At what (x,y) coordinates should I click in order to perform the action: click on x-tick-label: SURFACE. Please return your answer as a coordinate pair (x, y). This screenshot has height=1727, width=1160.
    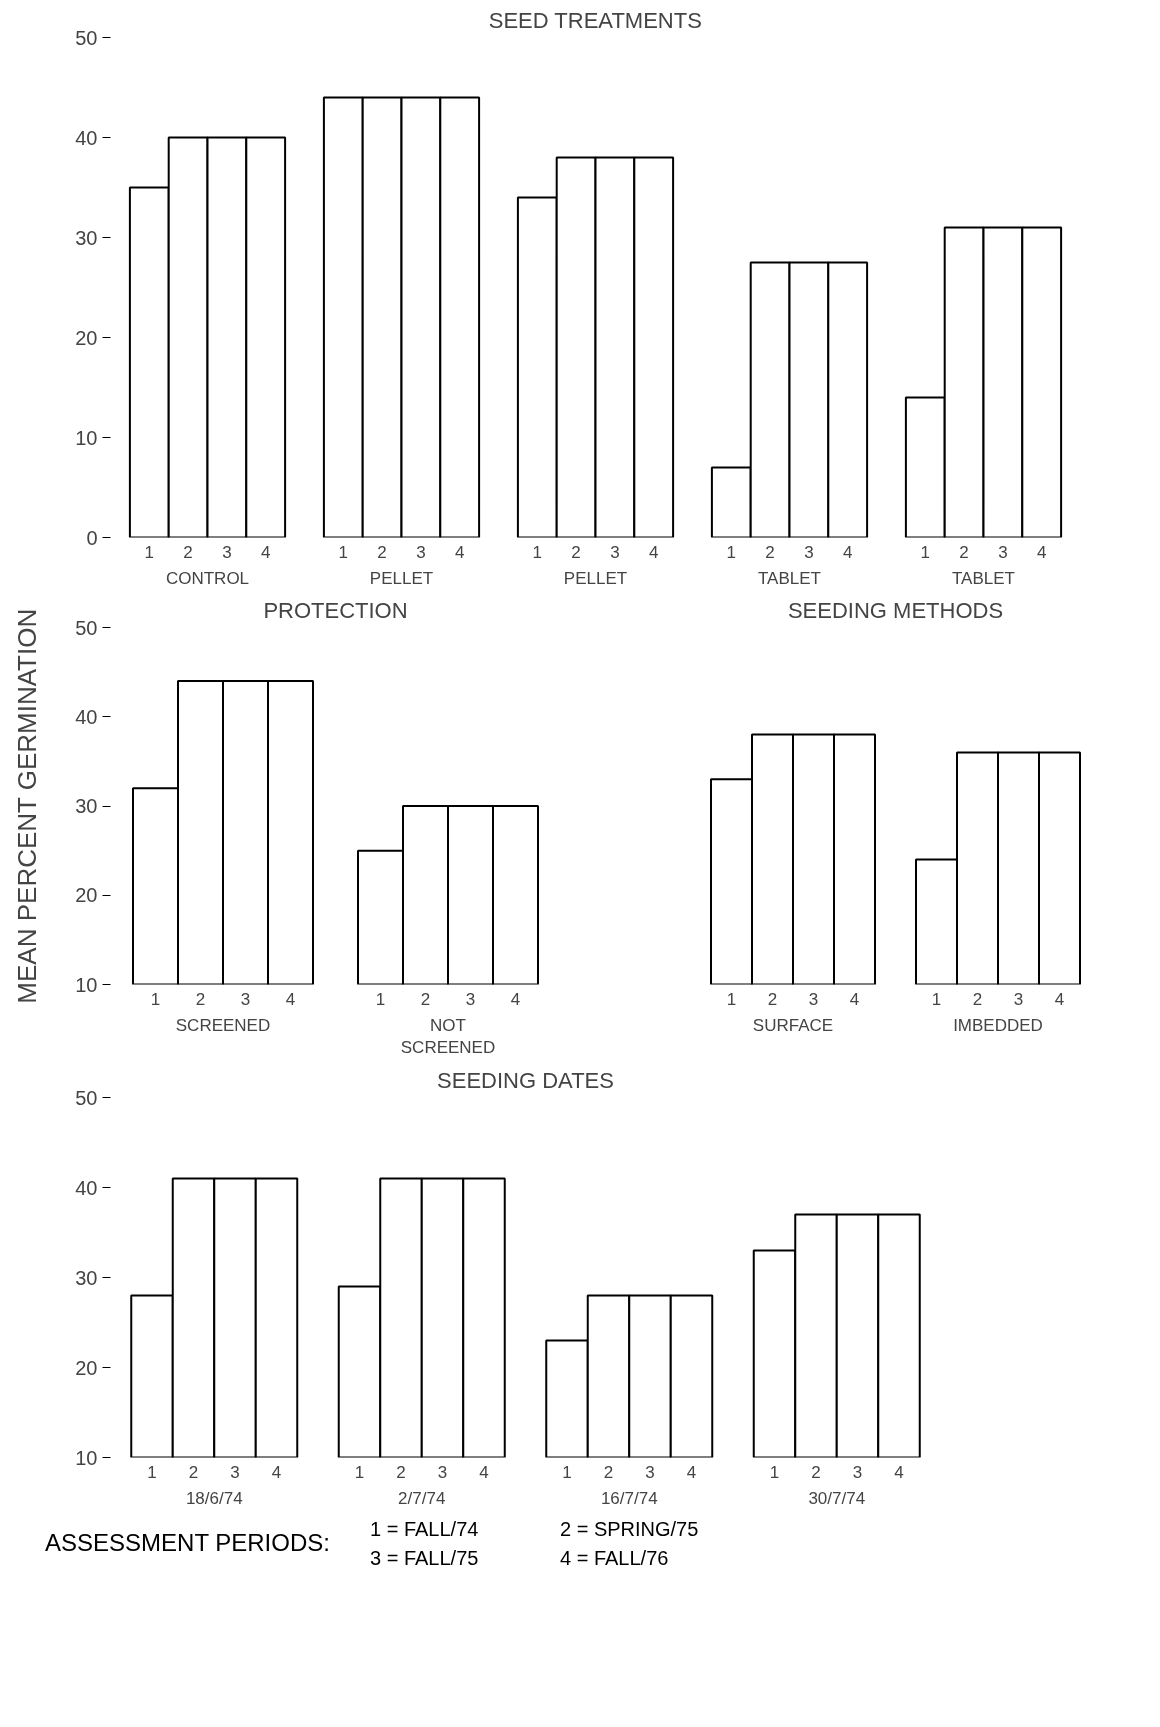
    Looking at the image, I should click on (793, 1025).